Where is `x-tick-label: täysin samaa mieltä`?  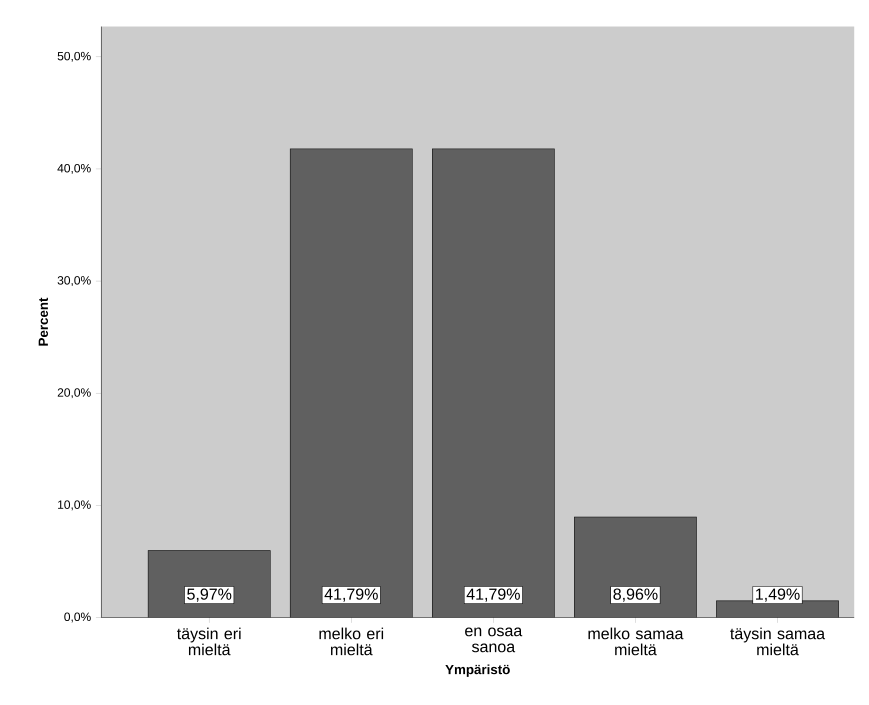
x-tick-label: täysin samaa mieltä is located at coordinates (778, 642).